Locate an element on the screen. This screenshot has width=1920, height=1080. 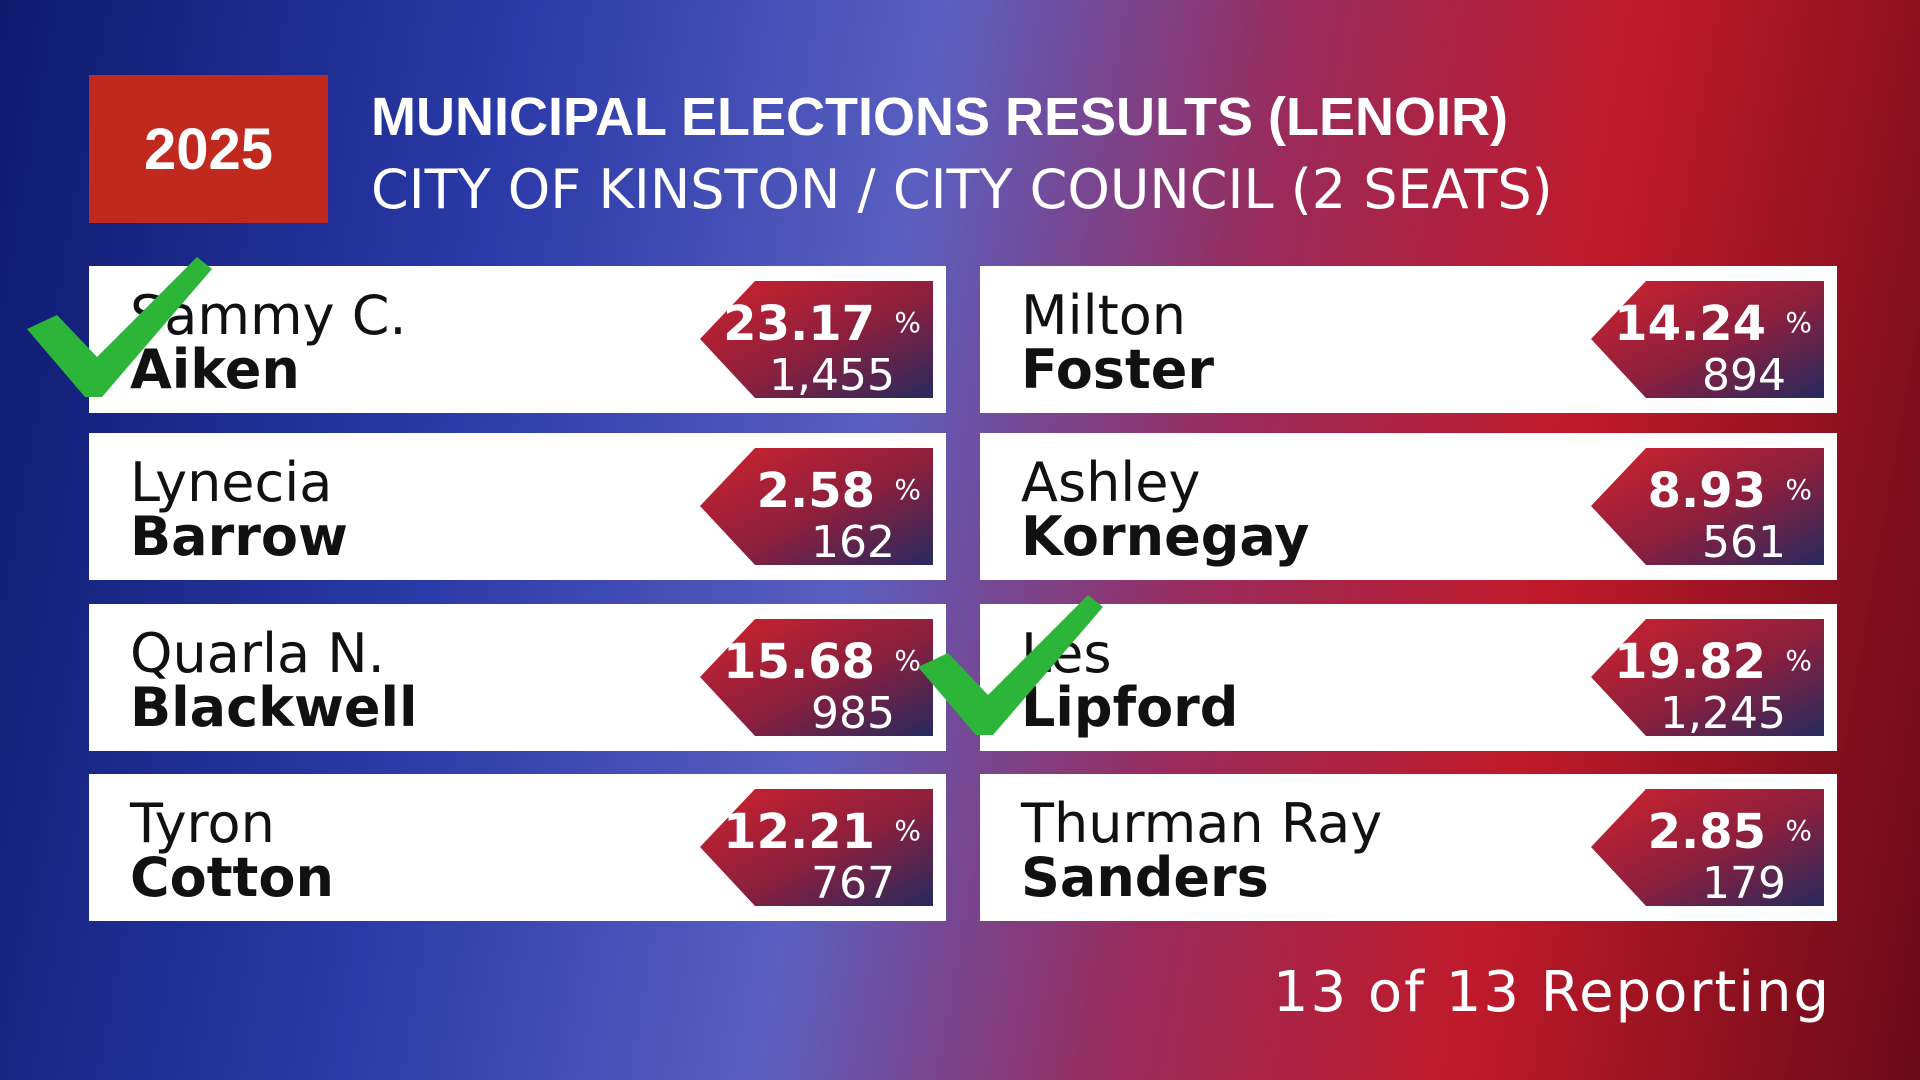
last-name: Sanders is located at coordinates (1145, 877).